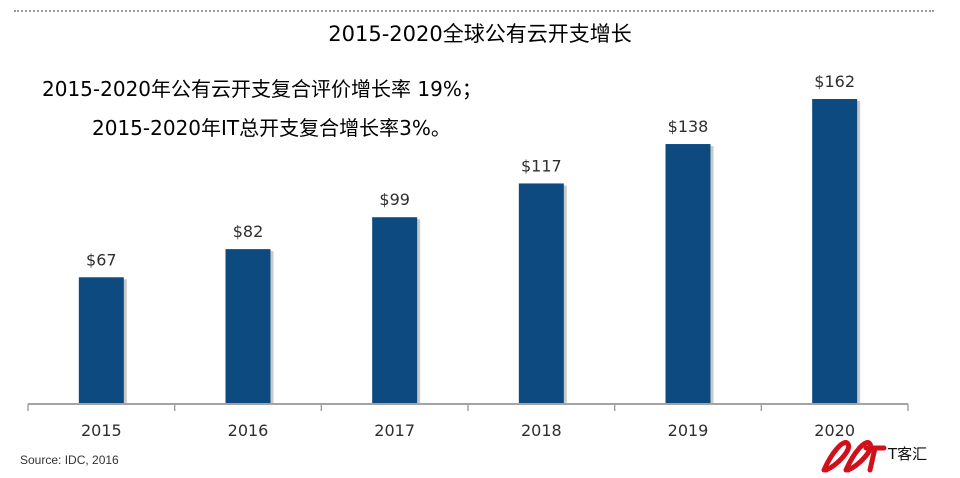 The image size is (960, 478). What do you see at coordinates (541, 293) in the screenshot?
I see `bar-2018` at bounding box center [541, 293].